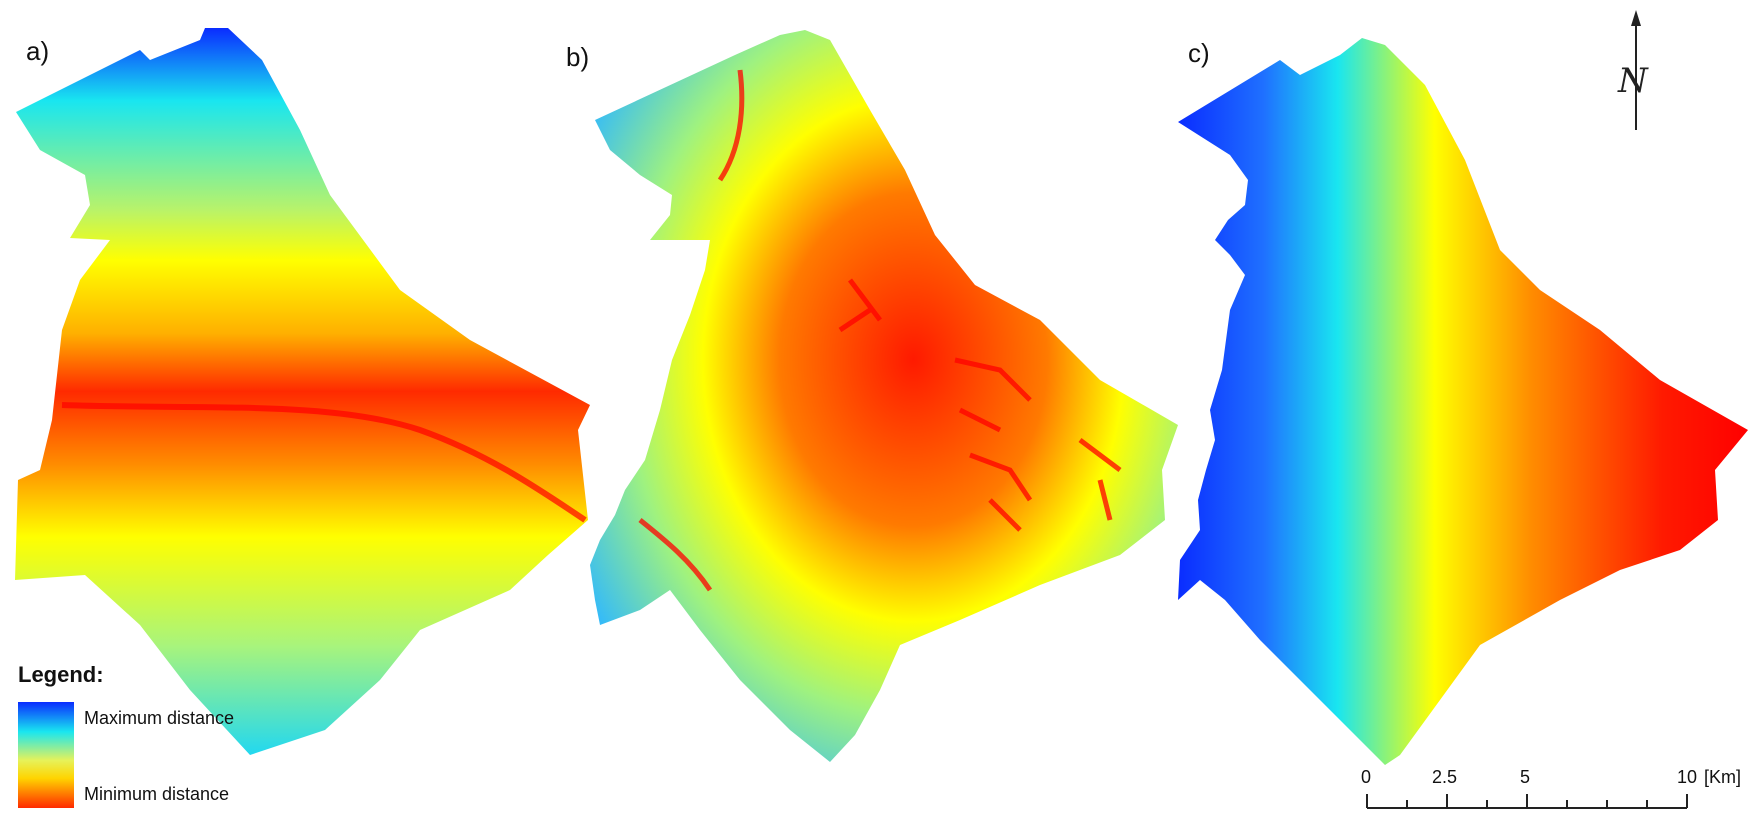 This screenshot has height=813, width=1760. Describe the element at coordinates (1525, 777) in the screenshot. I see `scale-tick-label-5: 5` at that location.